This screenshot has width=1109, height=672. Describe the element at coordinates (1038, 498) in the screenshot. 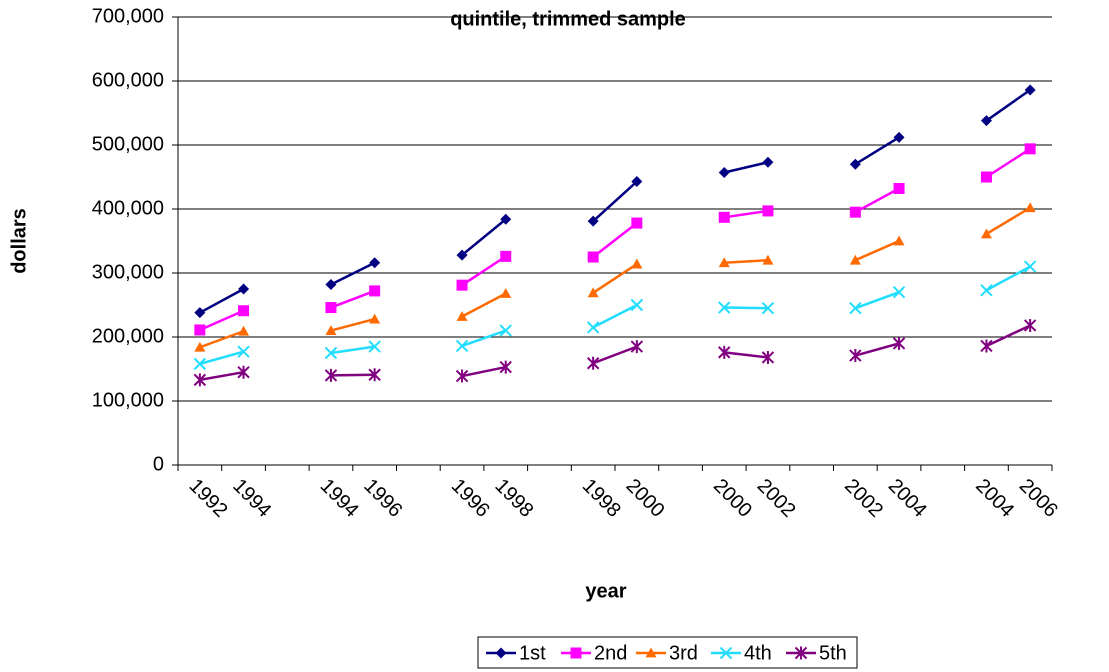

I see `x-tick-label: 2006` at that location.